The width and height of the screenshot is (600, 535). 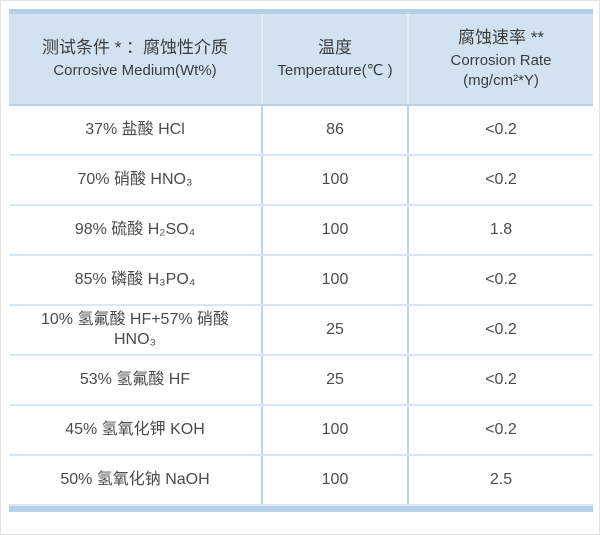 What do you see at coordinates (301, 509) in the screenshot?
I see `table-bottom-accent-bar` at bounding box center [301, 509].